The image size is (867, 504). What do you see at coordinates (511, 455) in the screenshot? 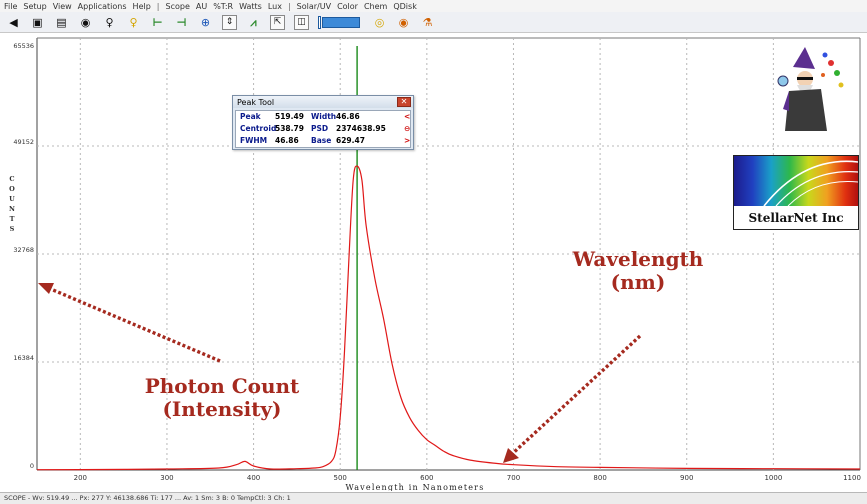
I see `arrow-head-wavelength` at bounding box center [511, 455].